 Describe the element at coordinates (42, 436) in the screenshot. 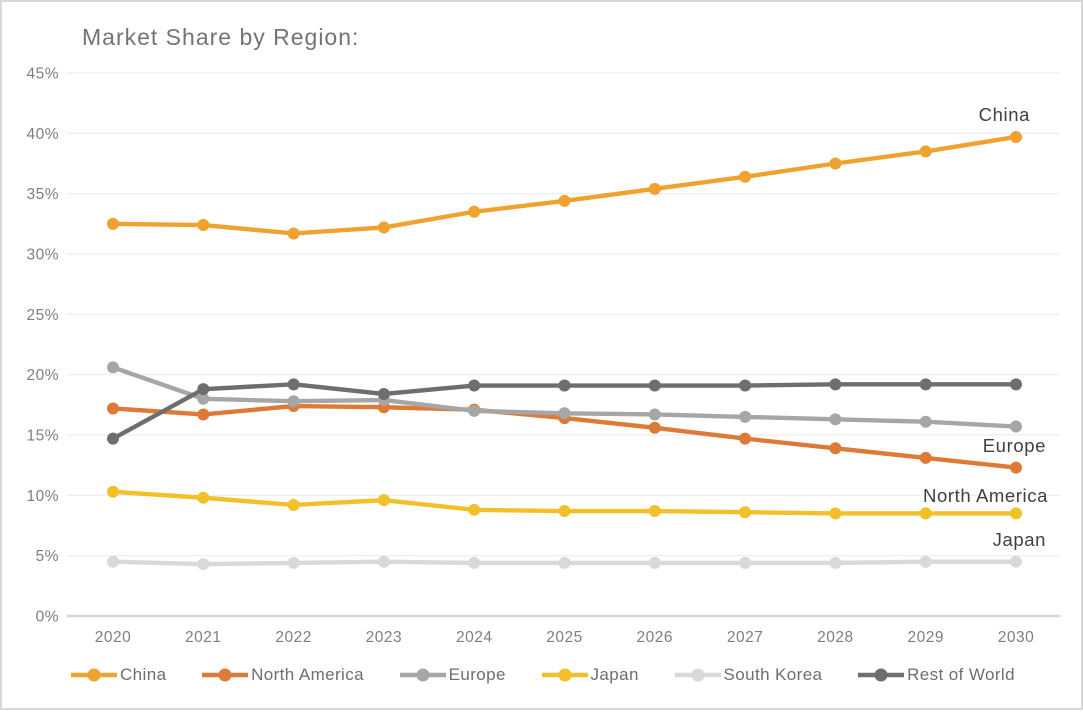

I see `y-tick-label: 15%` at that location.